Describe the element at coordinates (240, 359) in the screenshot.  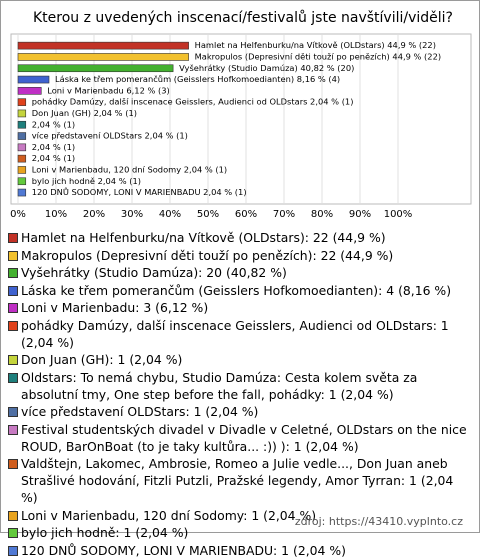
I see `legend-item: Don Juan (GH): 1 (2,04 %)` at that location.